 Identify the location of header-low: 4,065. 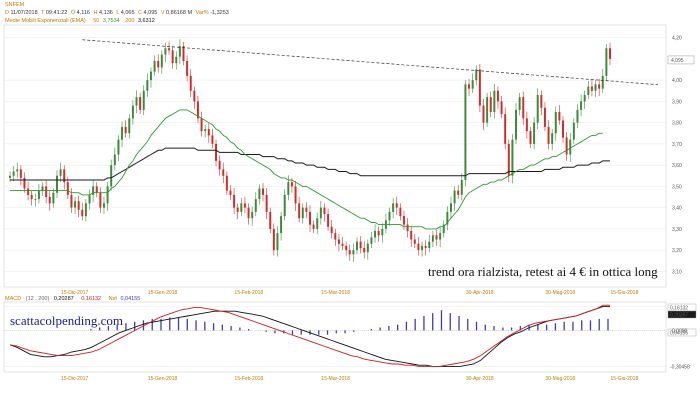
(128, 13).